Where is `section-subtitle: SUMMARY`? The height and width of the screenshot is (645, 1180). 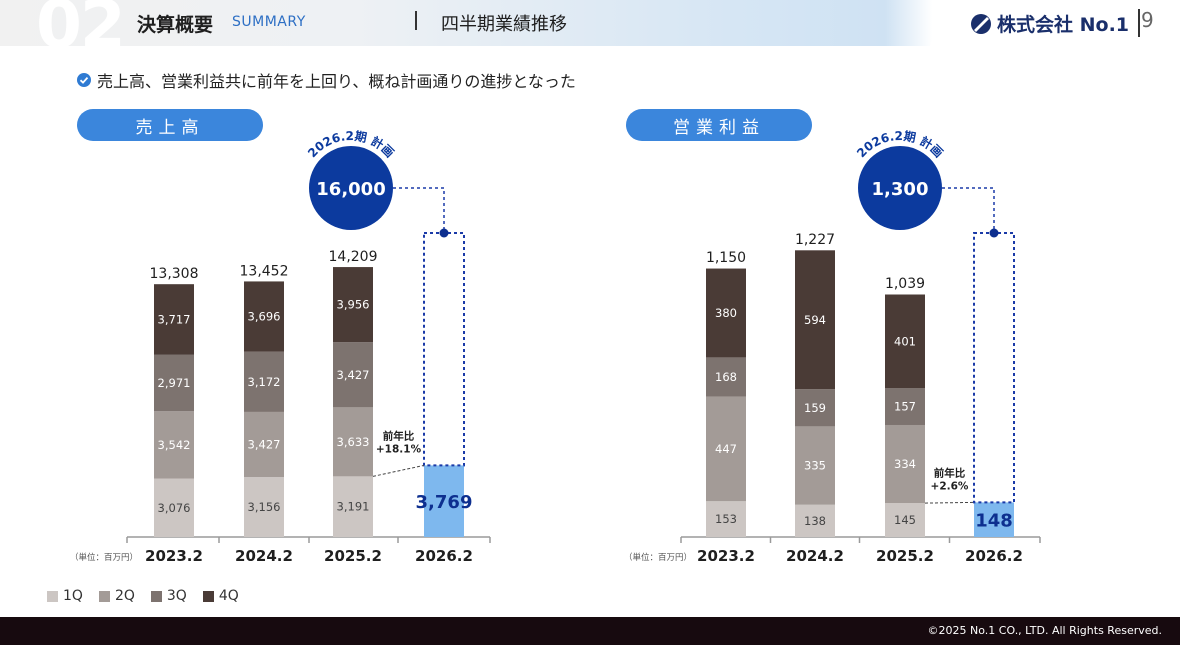
section-subtitle: SUMMARY is located at coordinates (269, 22).